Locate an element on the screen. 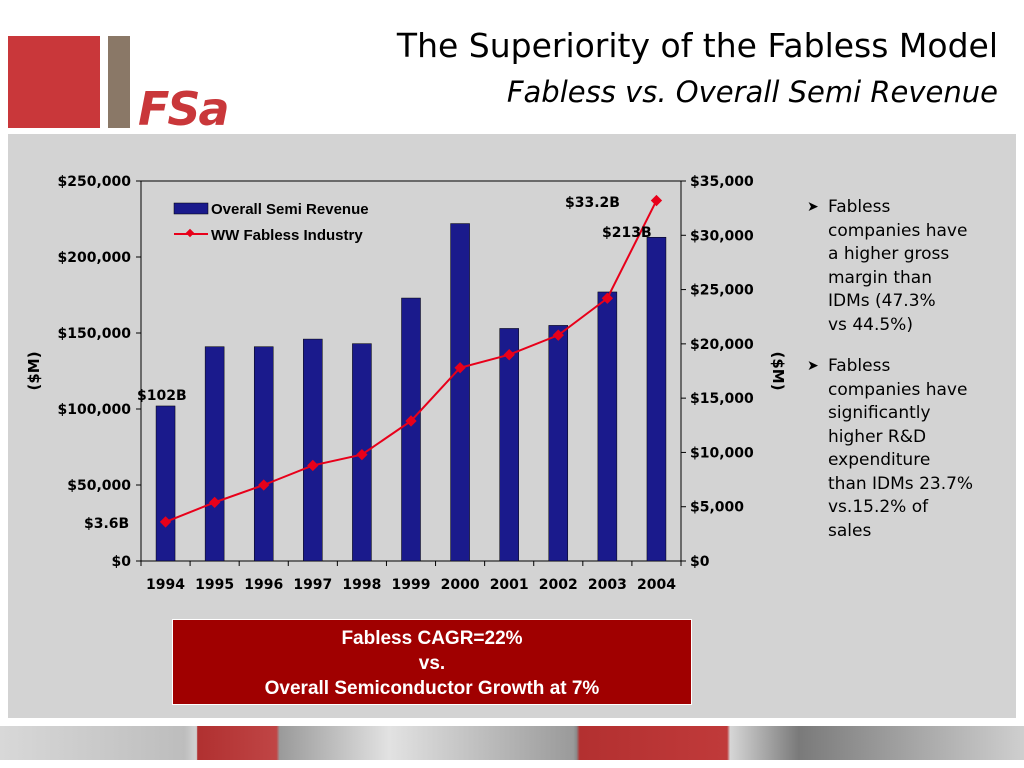 Image resolution: width=1024 pixels, height=768 pixels. annotation-213b: $213B is located at coordinates (627, 233).